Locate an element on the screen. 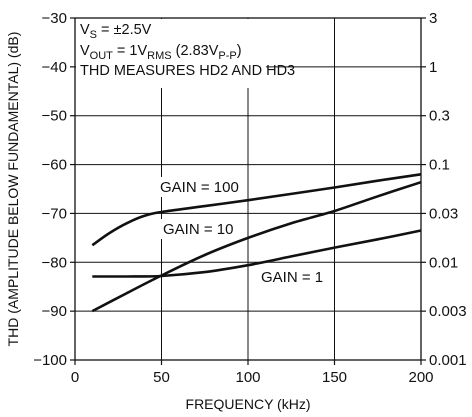  gain-10-label: GAIN = 10 is located at coordinates (198, 229).